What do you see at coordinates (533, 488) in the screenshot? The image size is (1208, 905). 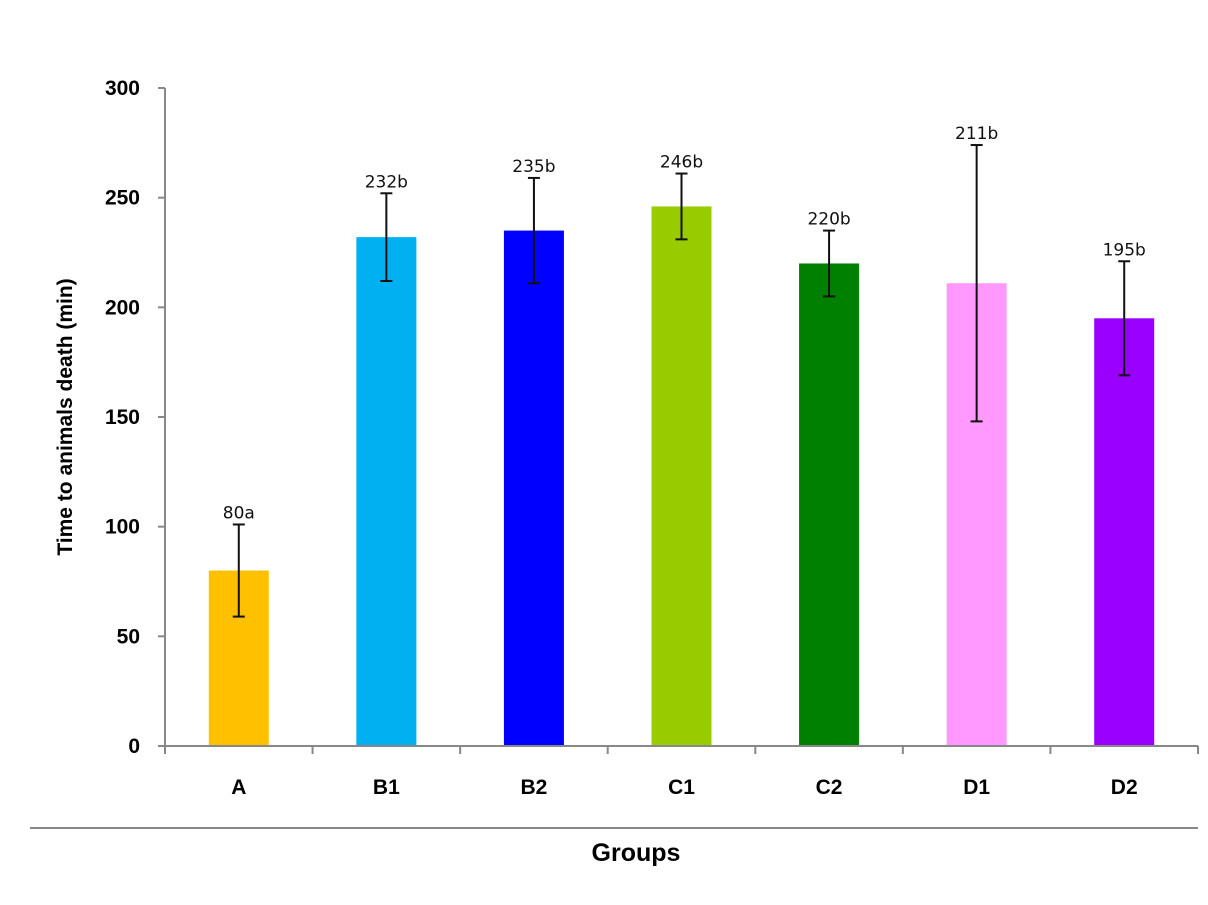 I see `bar-B2` at bounding box center [533, 488].